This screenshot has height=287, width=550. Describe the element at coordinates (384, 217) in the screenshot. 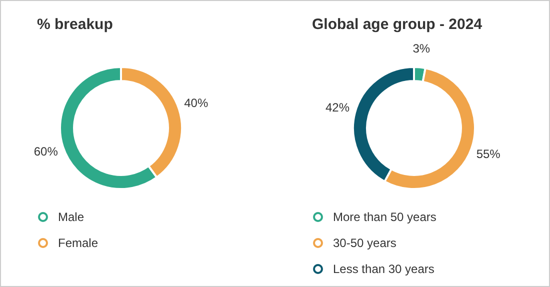

I see `legend-label: More than 50 years` at that location.